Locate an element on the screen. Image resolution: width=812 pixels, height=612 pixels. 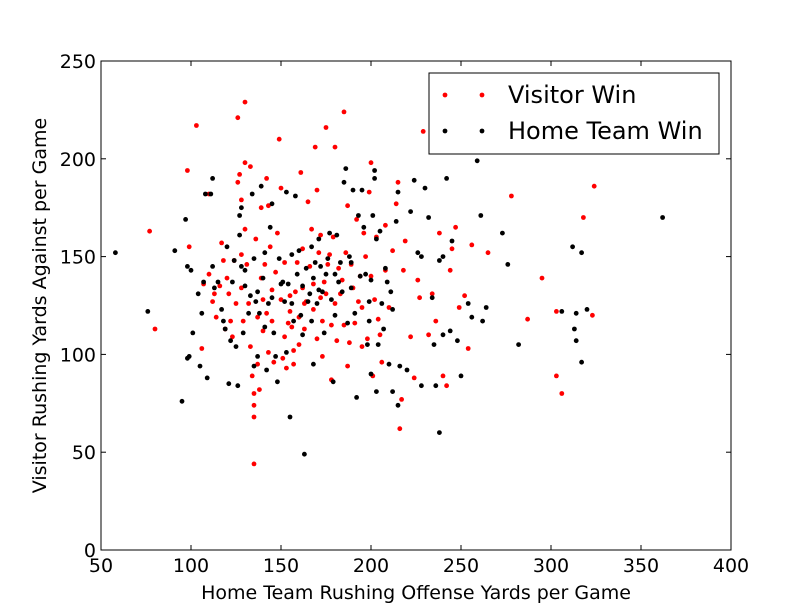
legend: Visitor Win Home Team Win is located at coordinates (574, 113).